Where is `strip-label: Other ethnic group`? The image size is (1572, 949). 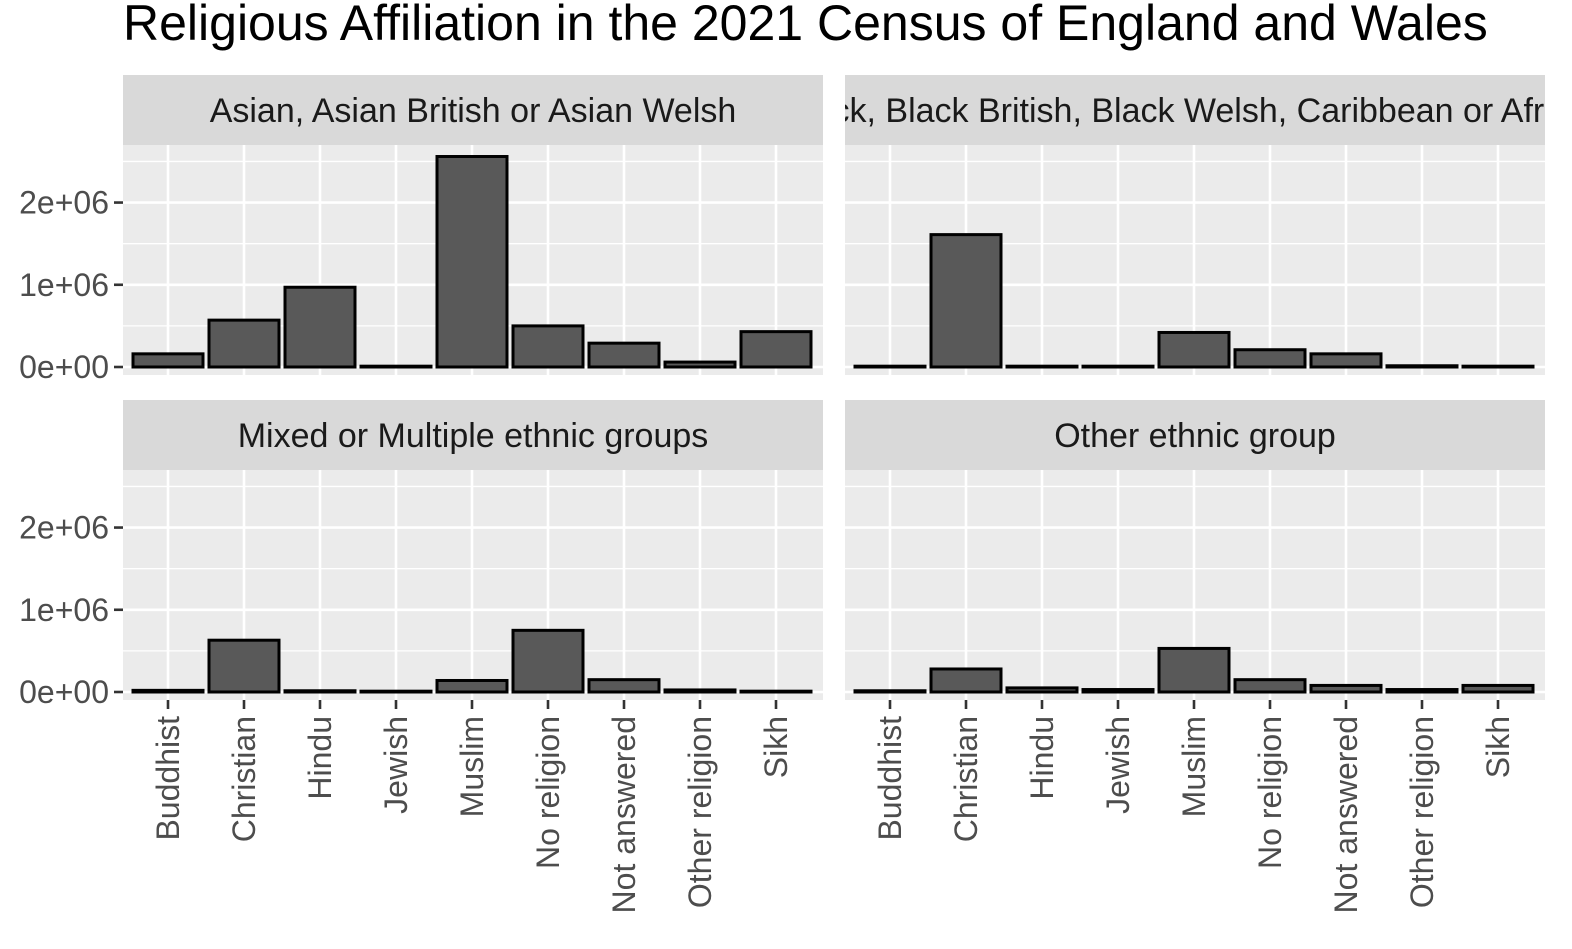
strip-label: Other ethnic group is located at coordinates (1195, 436).